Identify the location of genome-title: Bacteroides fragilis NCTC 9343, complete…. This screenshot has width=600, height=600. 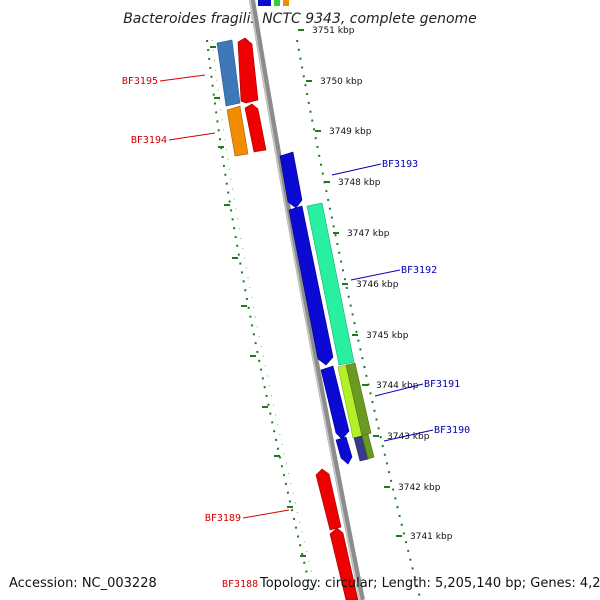
(300, 19).